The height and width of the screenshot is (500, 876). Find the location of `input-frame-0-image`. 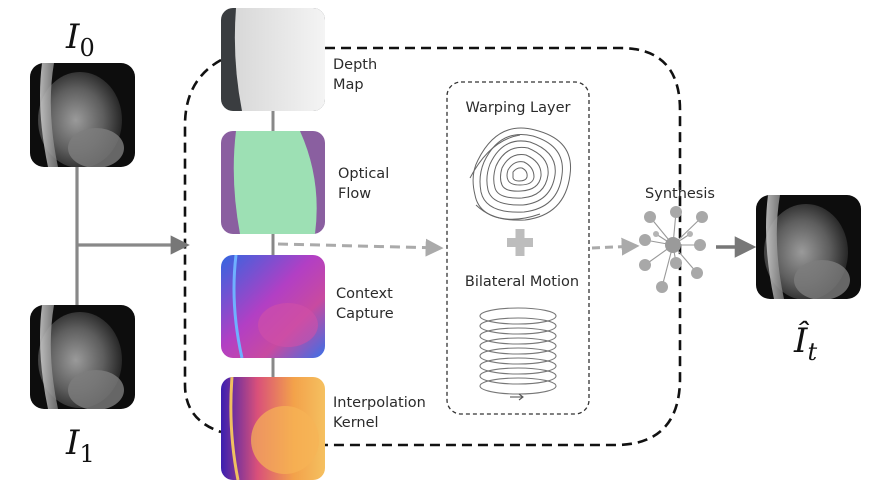

input-frame-0-image is located at coordinates (82, 115).